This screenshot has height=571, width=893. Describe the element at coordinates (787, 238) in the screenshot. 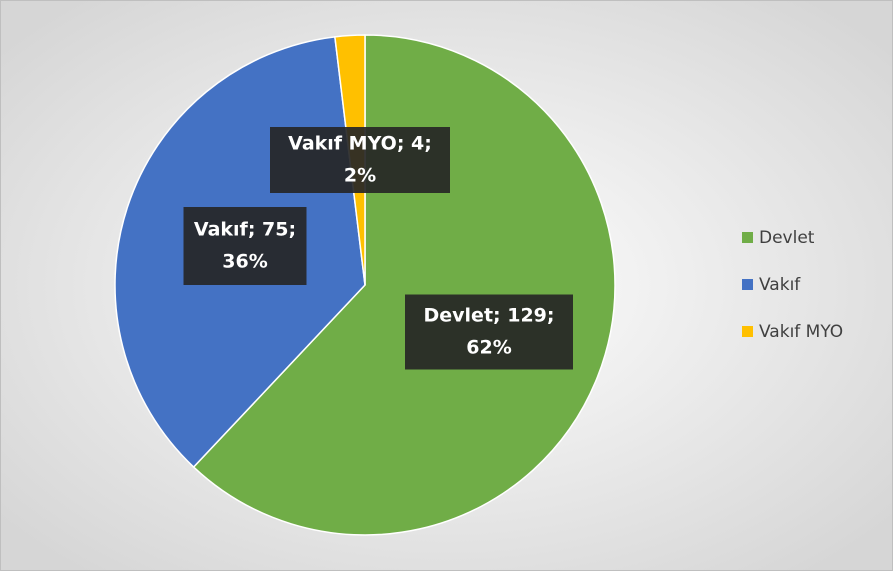

I see `legend-label: Devlet` at that location.